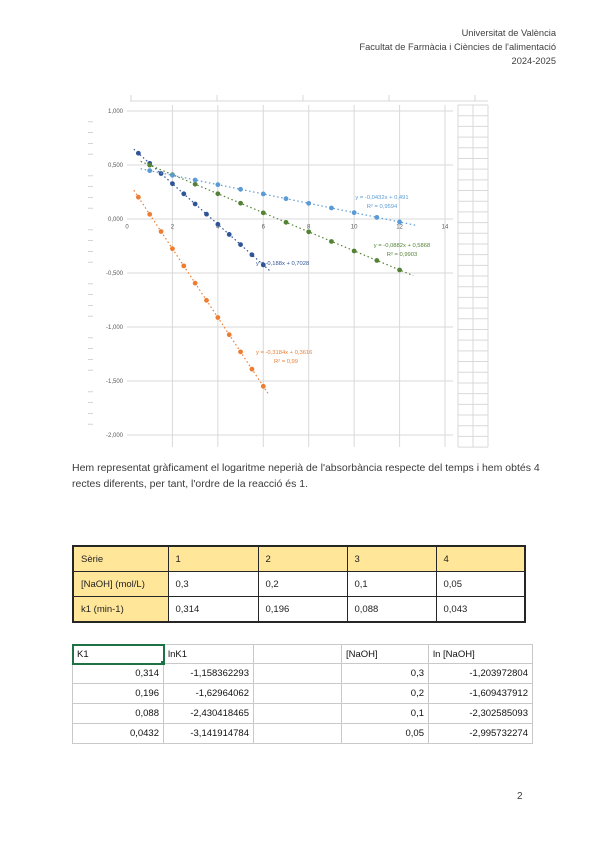 The image size is (600, 848). I want to click on x-axis-label: 8, so click(309, 228).